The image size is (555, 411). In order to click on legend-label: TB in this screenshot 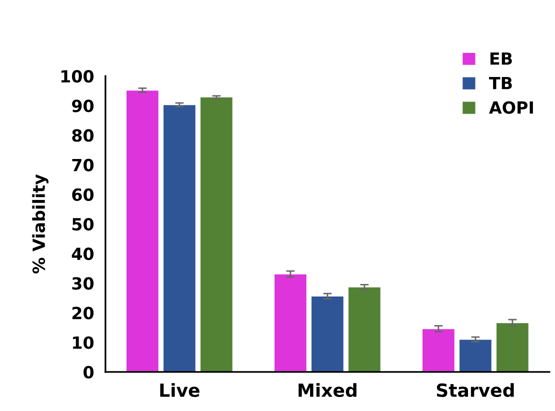, I will do `click(500, 83)`.